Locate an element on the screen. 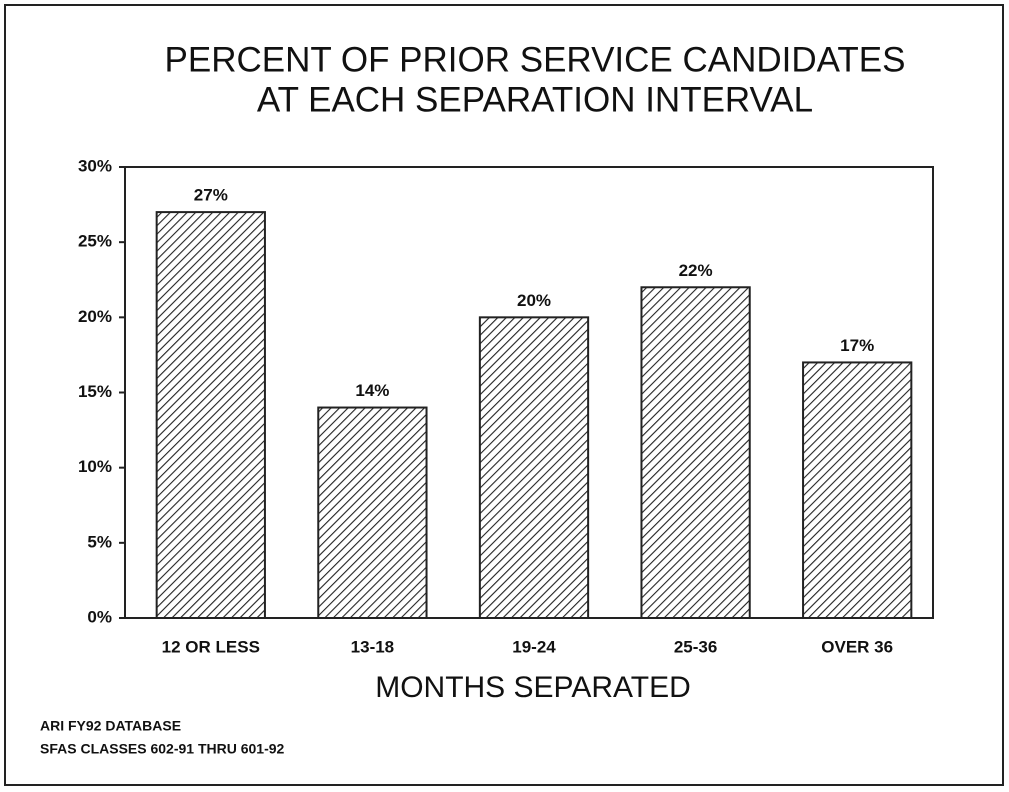 Image resolution: width=1009 pixels, height=792 pixels. note: SFAS CLASSES 602-91 THRU 601-92 is located at coordinates (162, 749).